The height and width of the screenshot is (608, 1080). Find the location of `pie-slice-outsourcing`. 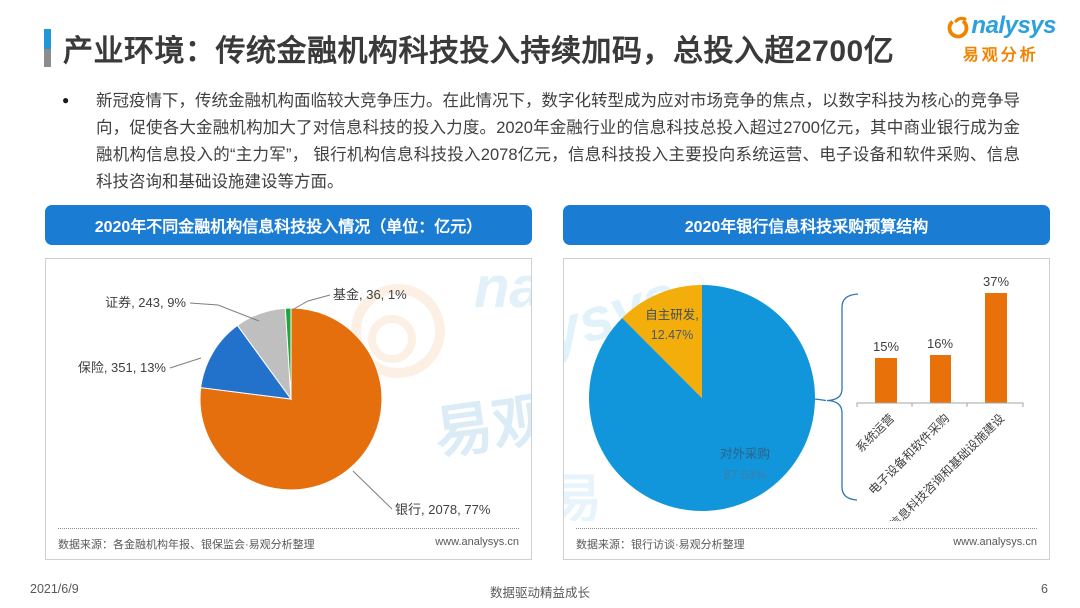

pie-slice-outsourcing is located at coordinates (702, 398).